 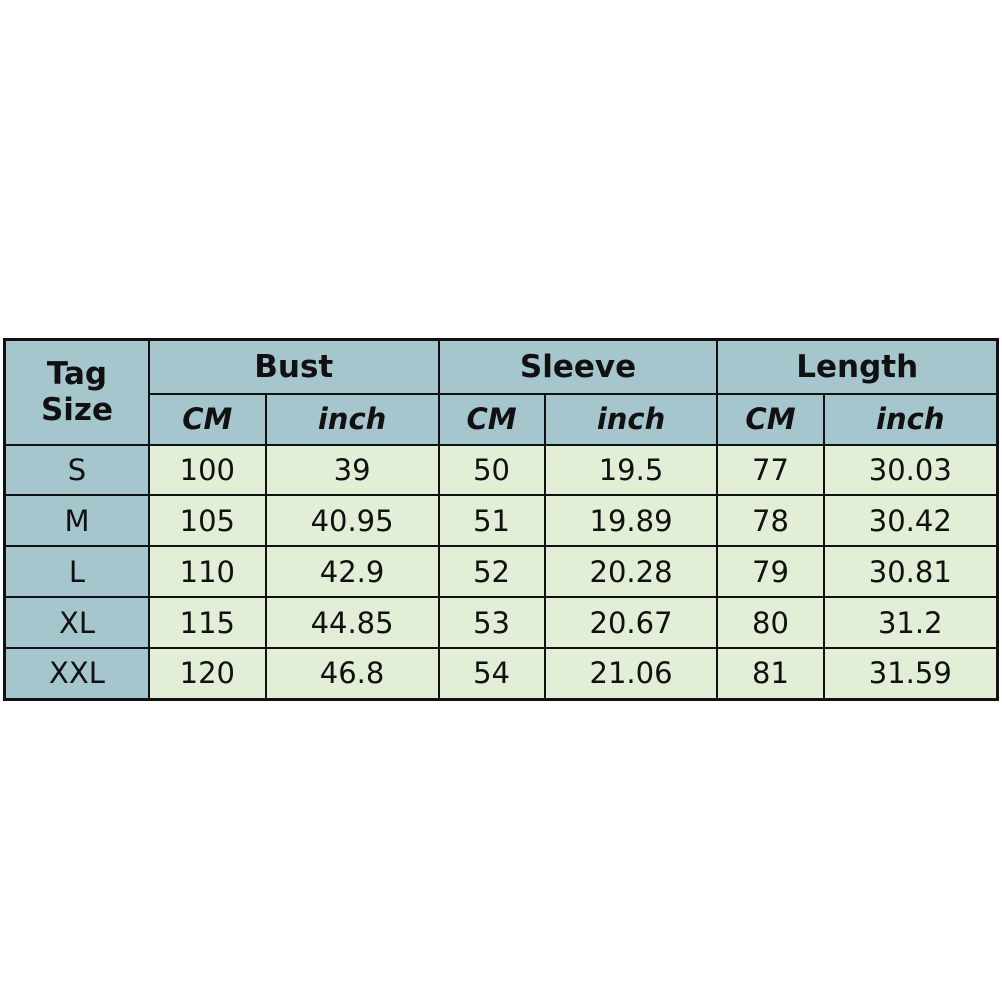 I want to click on tag-size-header: Tag Size, so click(x=76, y=392).